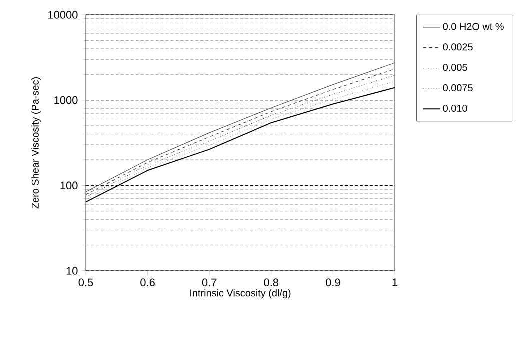  What do you see at coordinates (36, 143) in the screenshot?
I see `y-axis-title: Zero Shear Viscosity (Pa-sec)` at bounding box center [36, 143].